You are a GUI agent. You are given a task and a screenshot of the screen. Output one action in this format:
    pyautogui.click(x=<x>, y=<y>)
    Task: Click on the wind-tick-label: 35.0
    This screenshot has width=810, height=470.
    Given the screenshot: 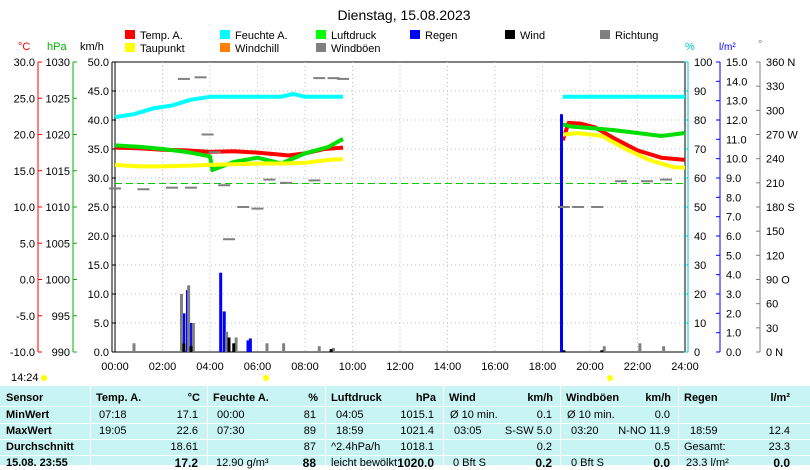 What is the action you would take?
    pyautogui.click(x=98, y=150)
    